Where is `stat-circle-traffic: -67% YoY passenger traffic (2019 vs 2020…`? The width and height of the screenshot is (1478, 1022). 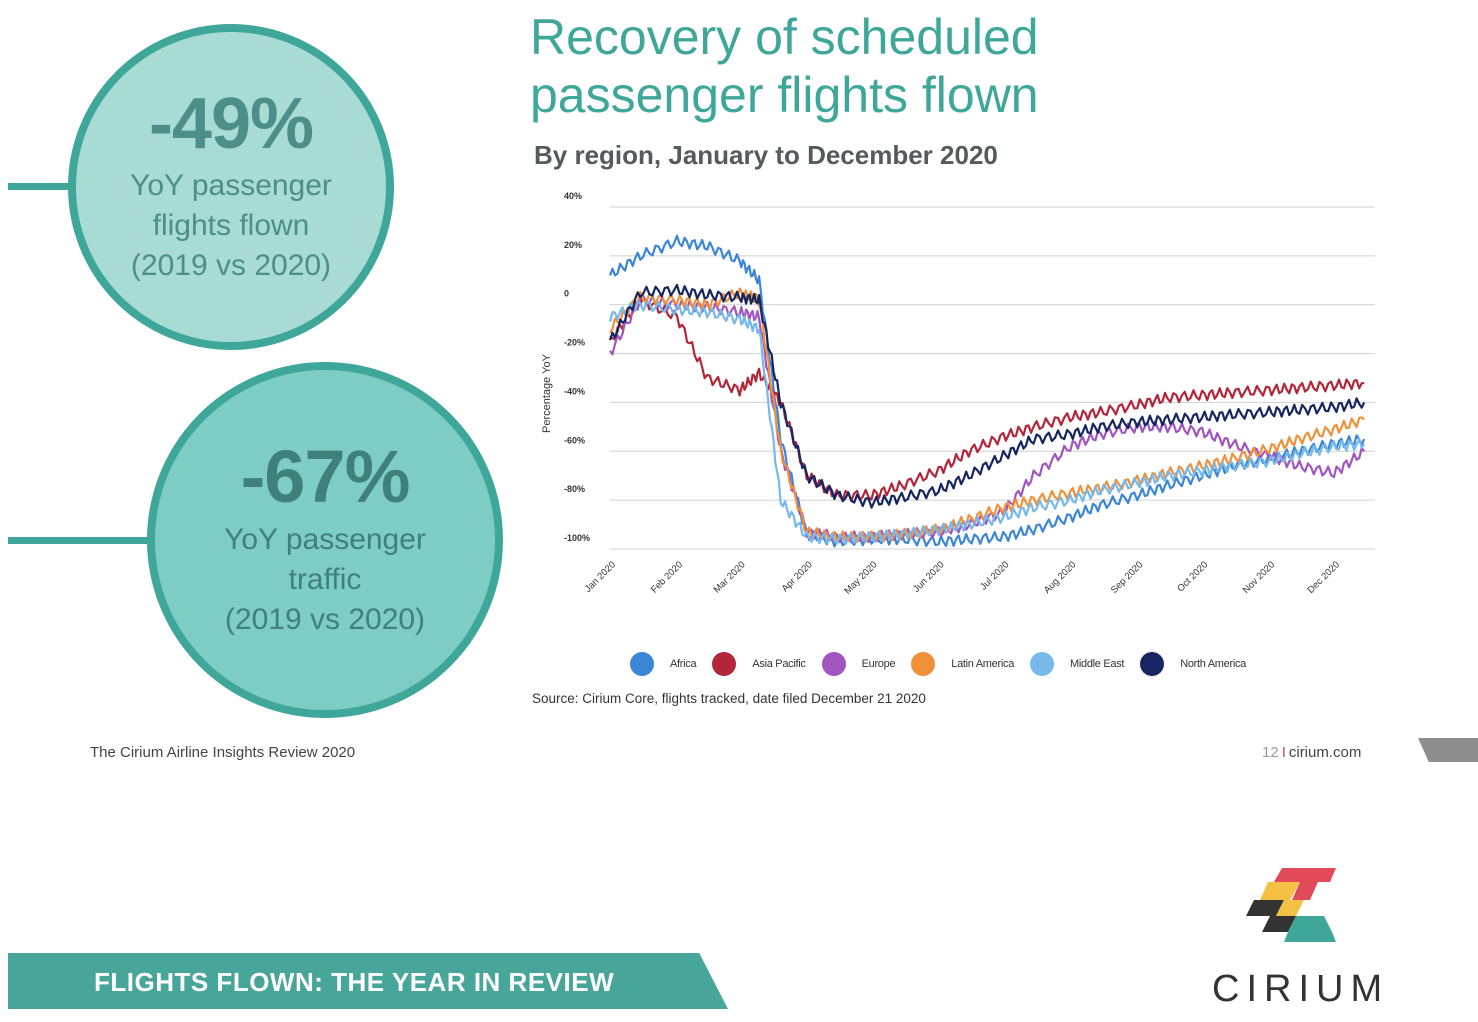 stat-circle-traffic: -67% YoY passenger traffic (2019 vs 2020… is located at coordinates (325, 540).